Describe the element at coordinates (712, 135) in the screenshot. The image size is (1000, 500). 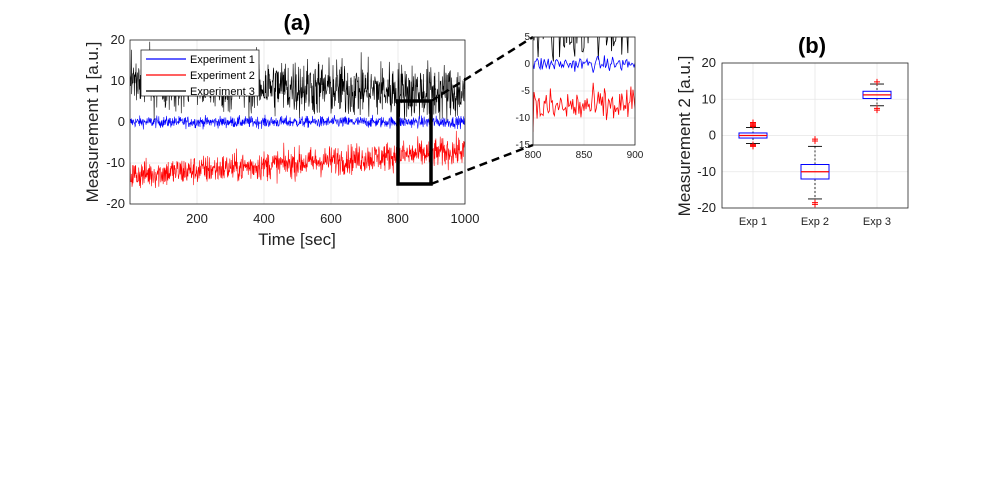
I see `b-y-tick-label: 0` at that location.